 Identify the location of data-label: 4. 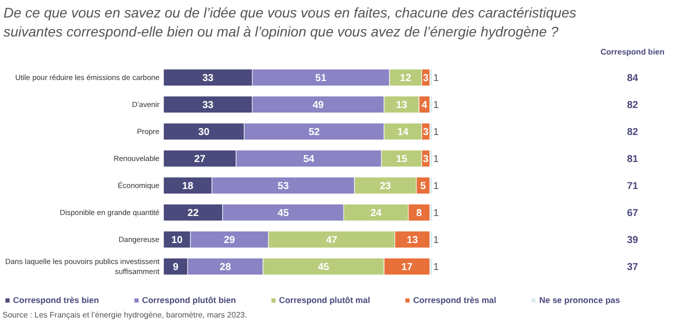
(425, 105).